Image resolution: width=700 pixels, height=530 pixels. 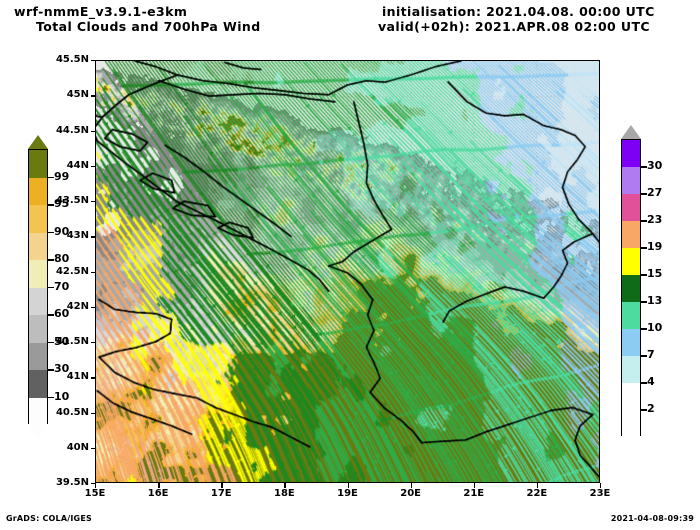 What do you see at coordinates (221, 493) in the screenshot?
I see `x-axis-tick-label: 17E` at bounding box center [221, 493].